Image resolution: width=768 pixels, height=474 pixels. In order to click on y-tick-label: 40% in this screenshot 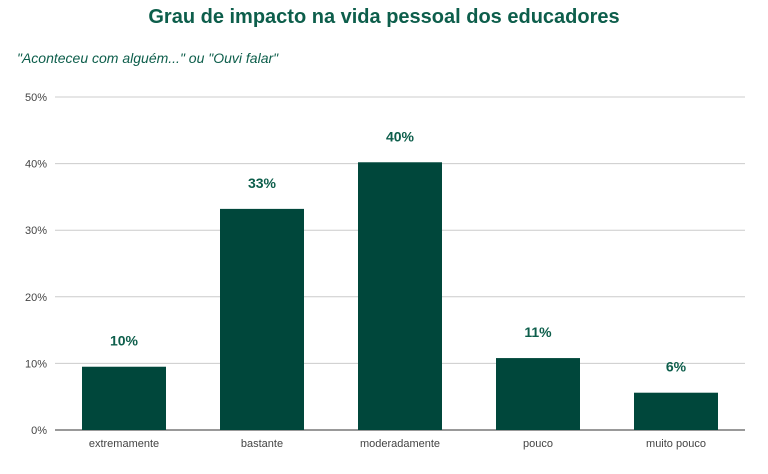, I will do `click(36, 165)`.